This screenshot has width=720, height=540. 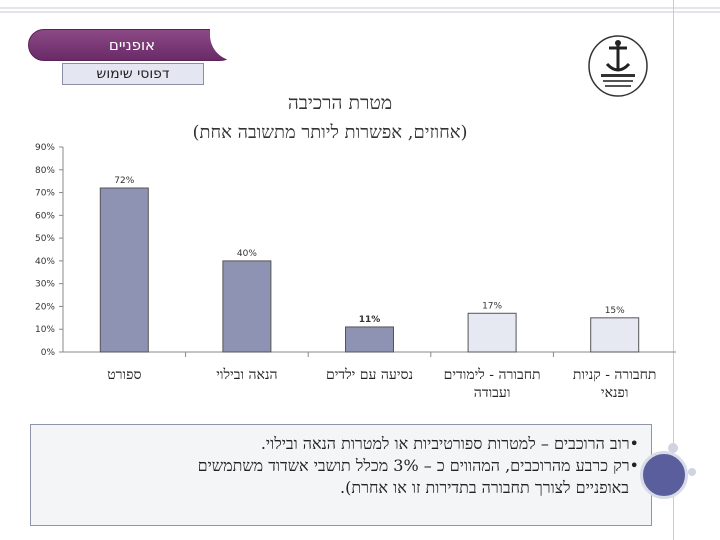 I want to click on decorative-circle, so click(x=664, y=475).